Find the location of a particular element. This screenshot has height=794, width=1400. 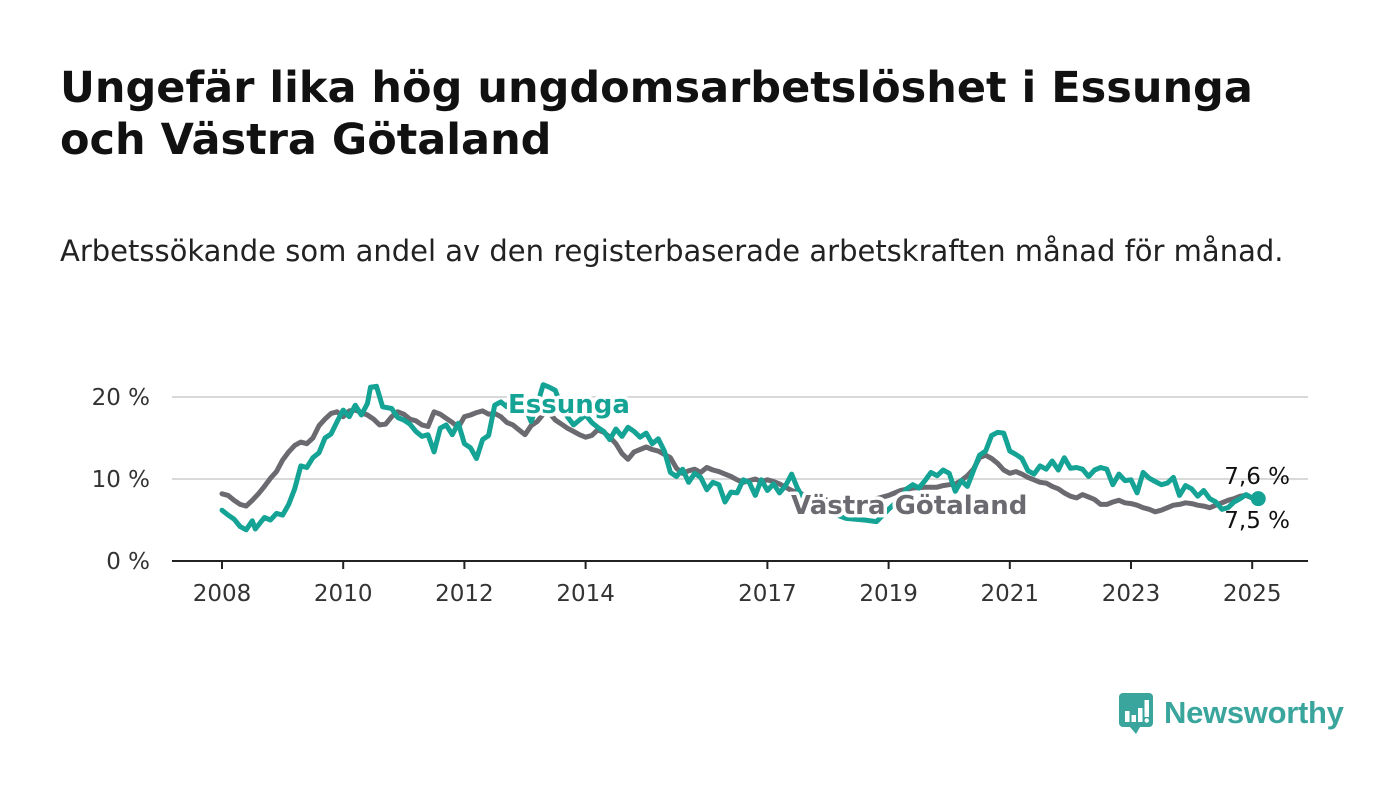

x-tick-label: 2021 is located at coordinates (1010, 594).